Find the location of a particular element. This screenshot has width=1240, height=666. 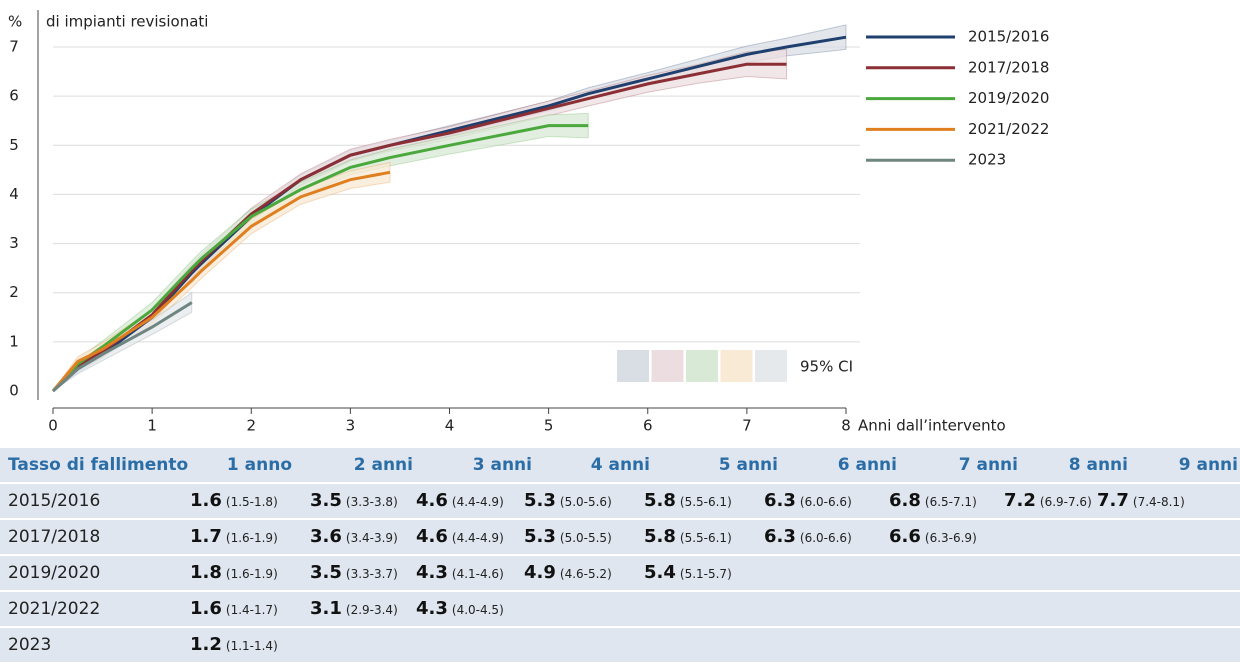

header-cell: 1 anno is located at coordinates (259, 465).